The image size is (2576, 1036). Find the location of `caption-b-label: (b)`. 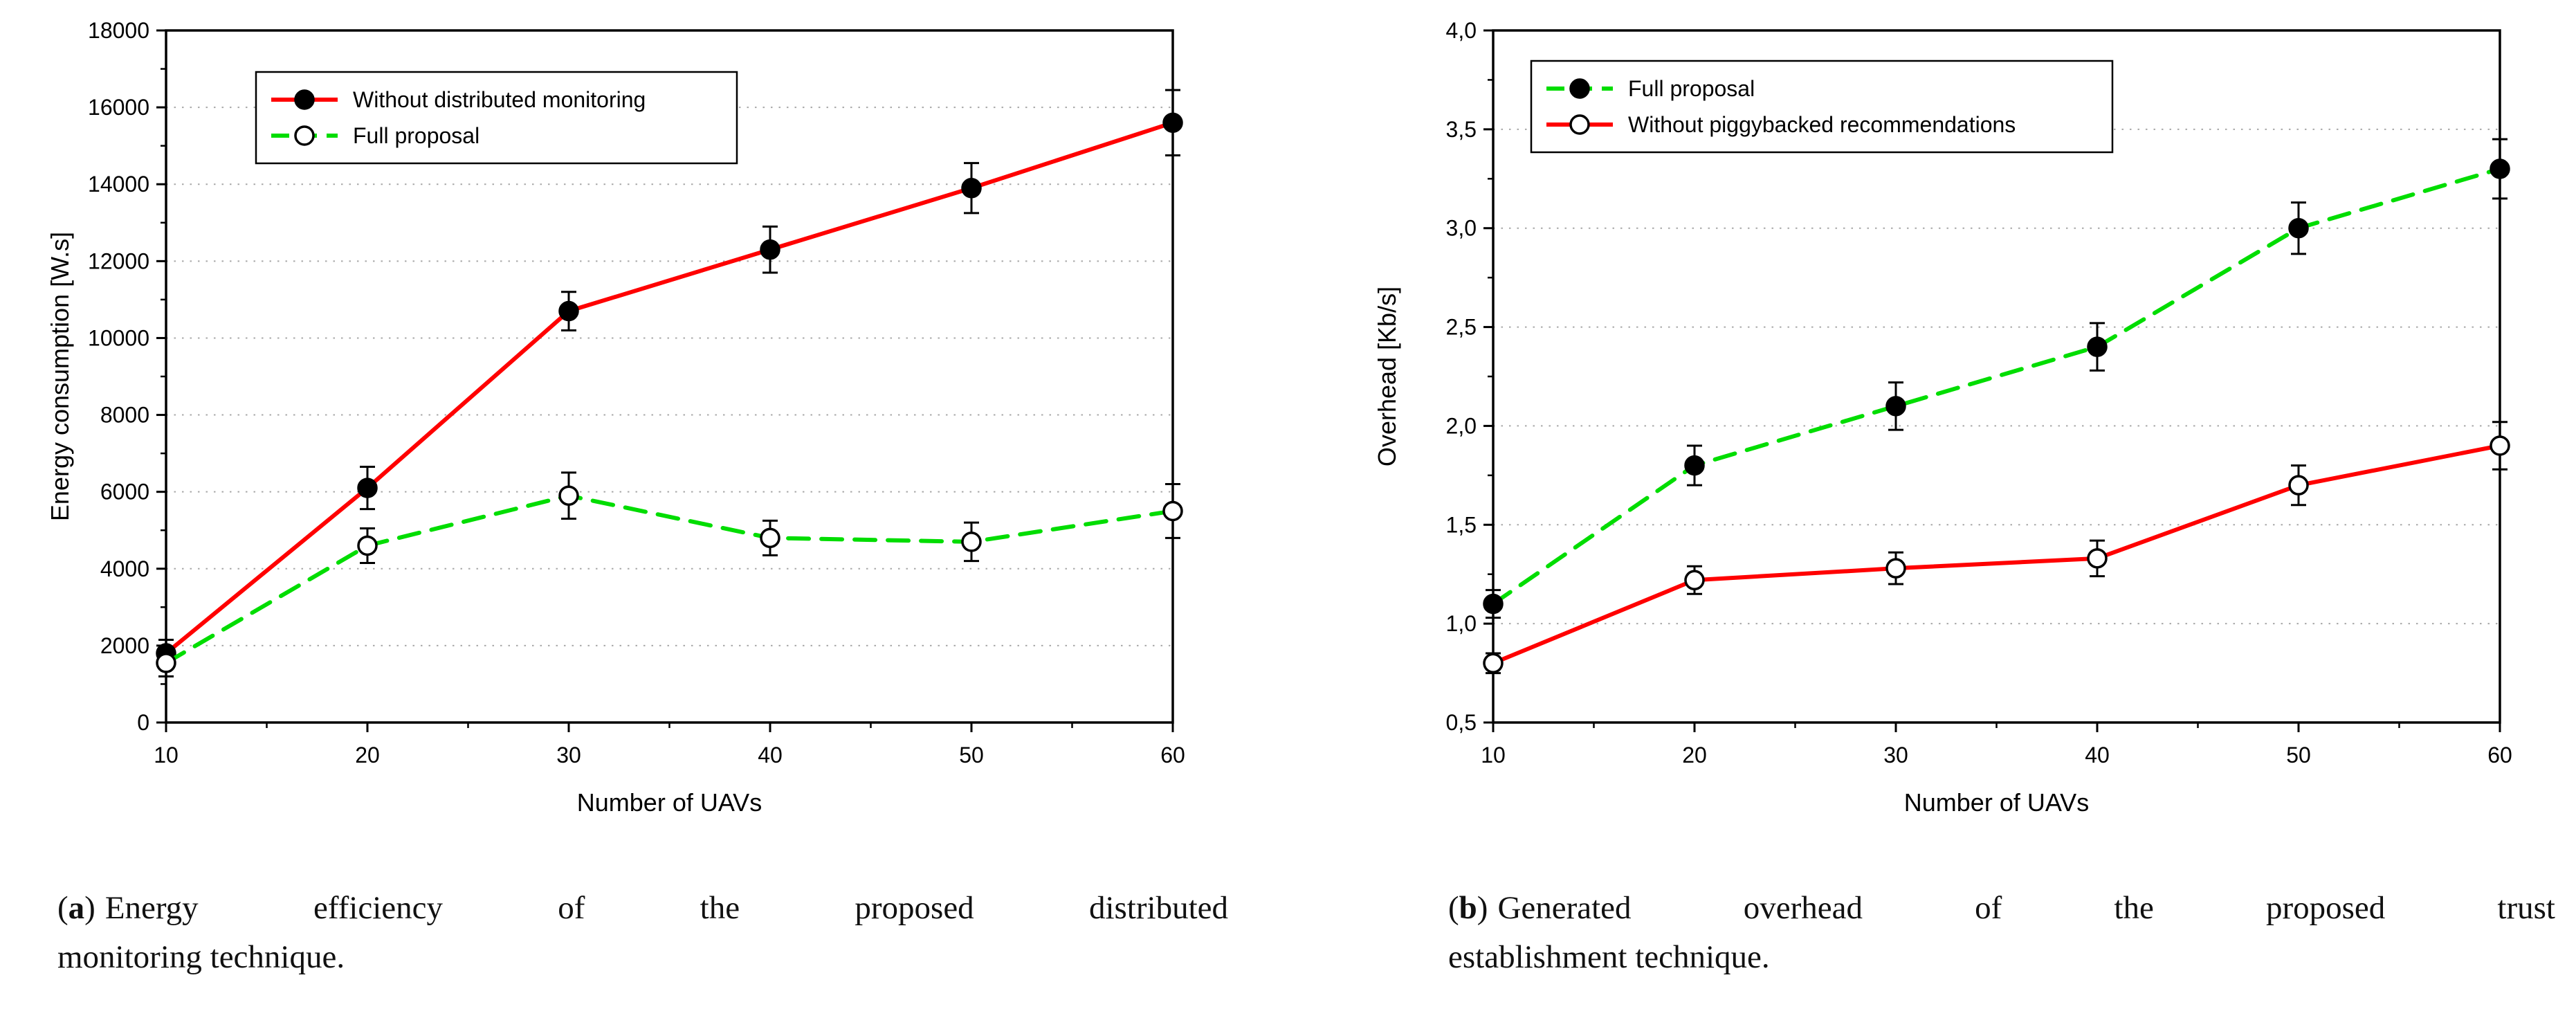

caption-b-label: (b) is located at coordinates (1468, 908).